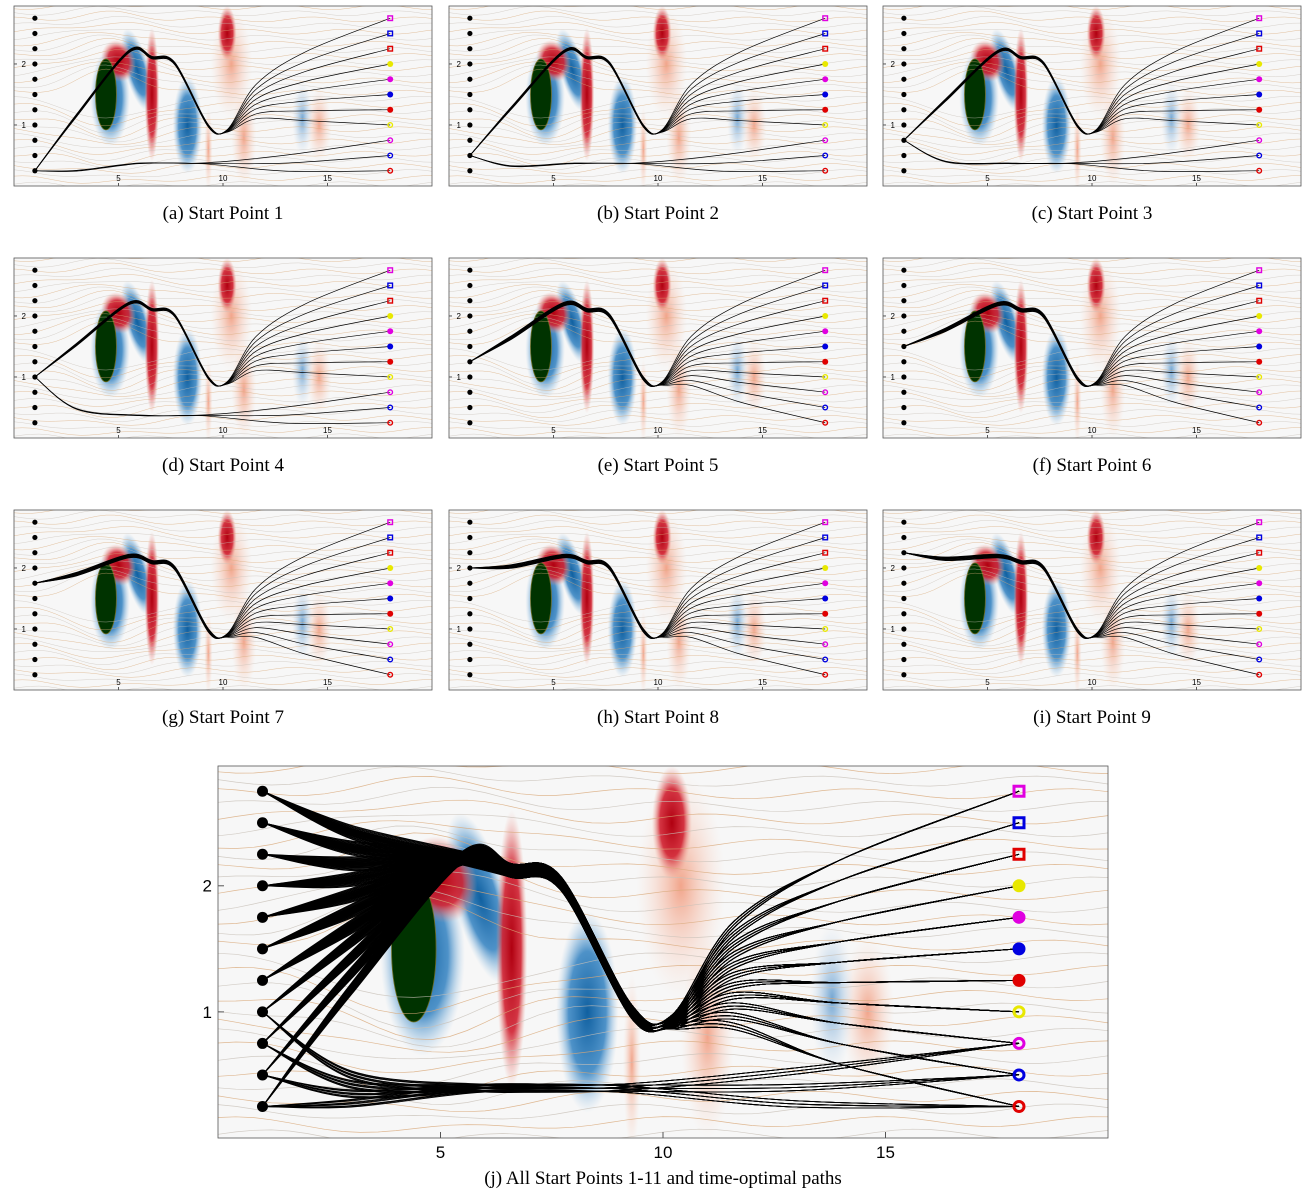  Describe the element at coordinates (1092, 717) in the screenshot. I see `caption: (i) Start Point 9` at that location.